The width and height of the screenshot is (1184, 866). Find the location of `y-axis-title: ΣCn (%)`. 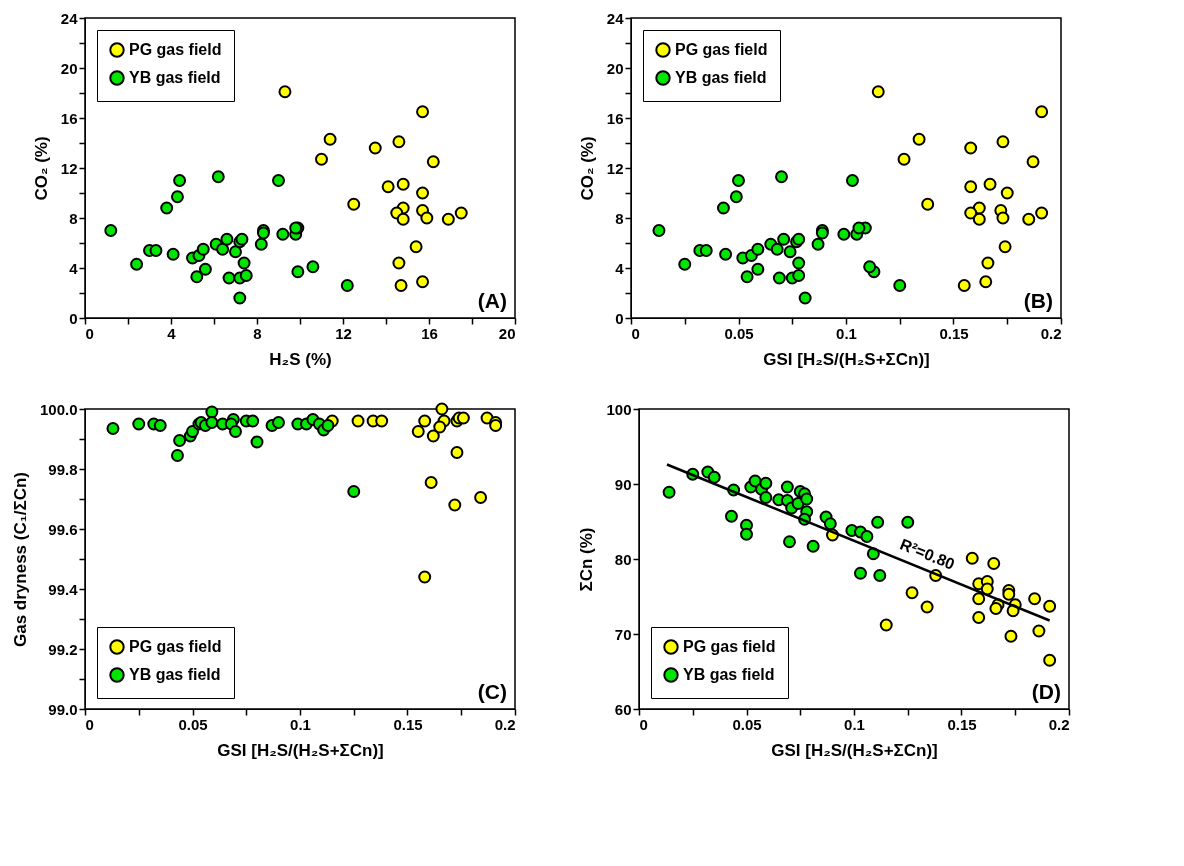

y-axis-title: ΣCn (%) is located at coordinates (587, 559).